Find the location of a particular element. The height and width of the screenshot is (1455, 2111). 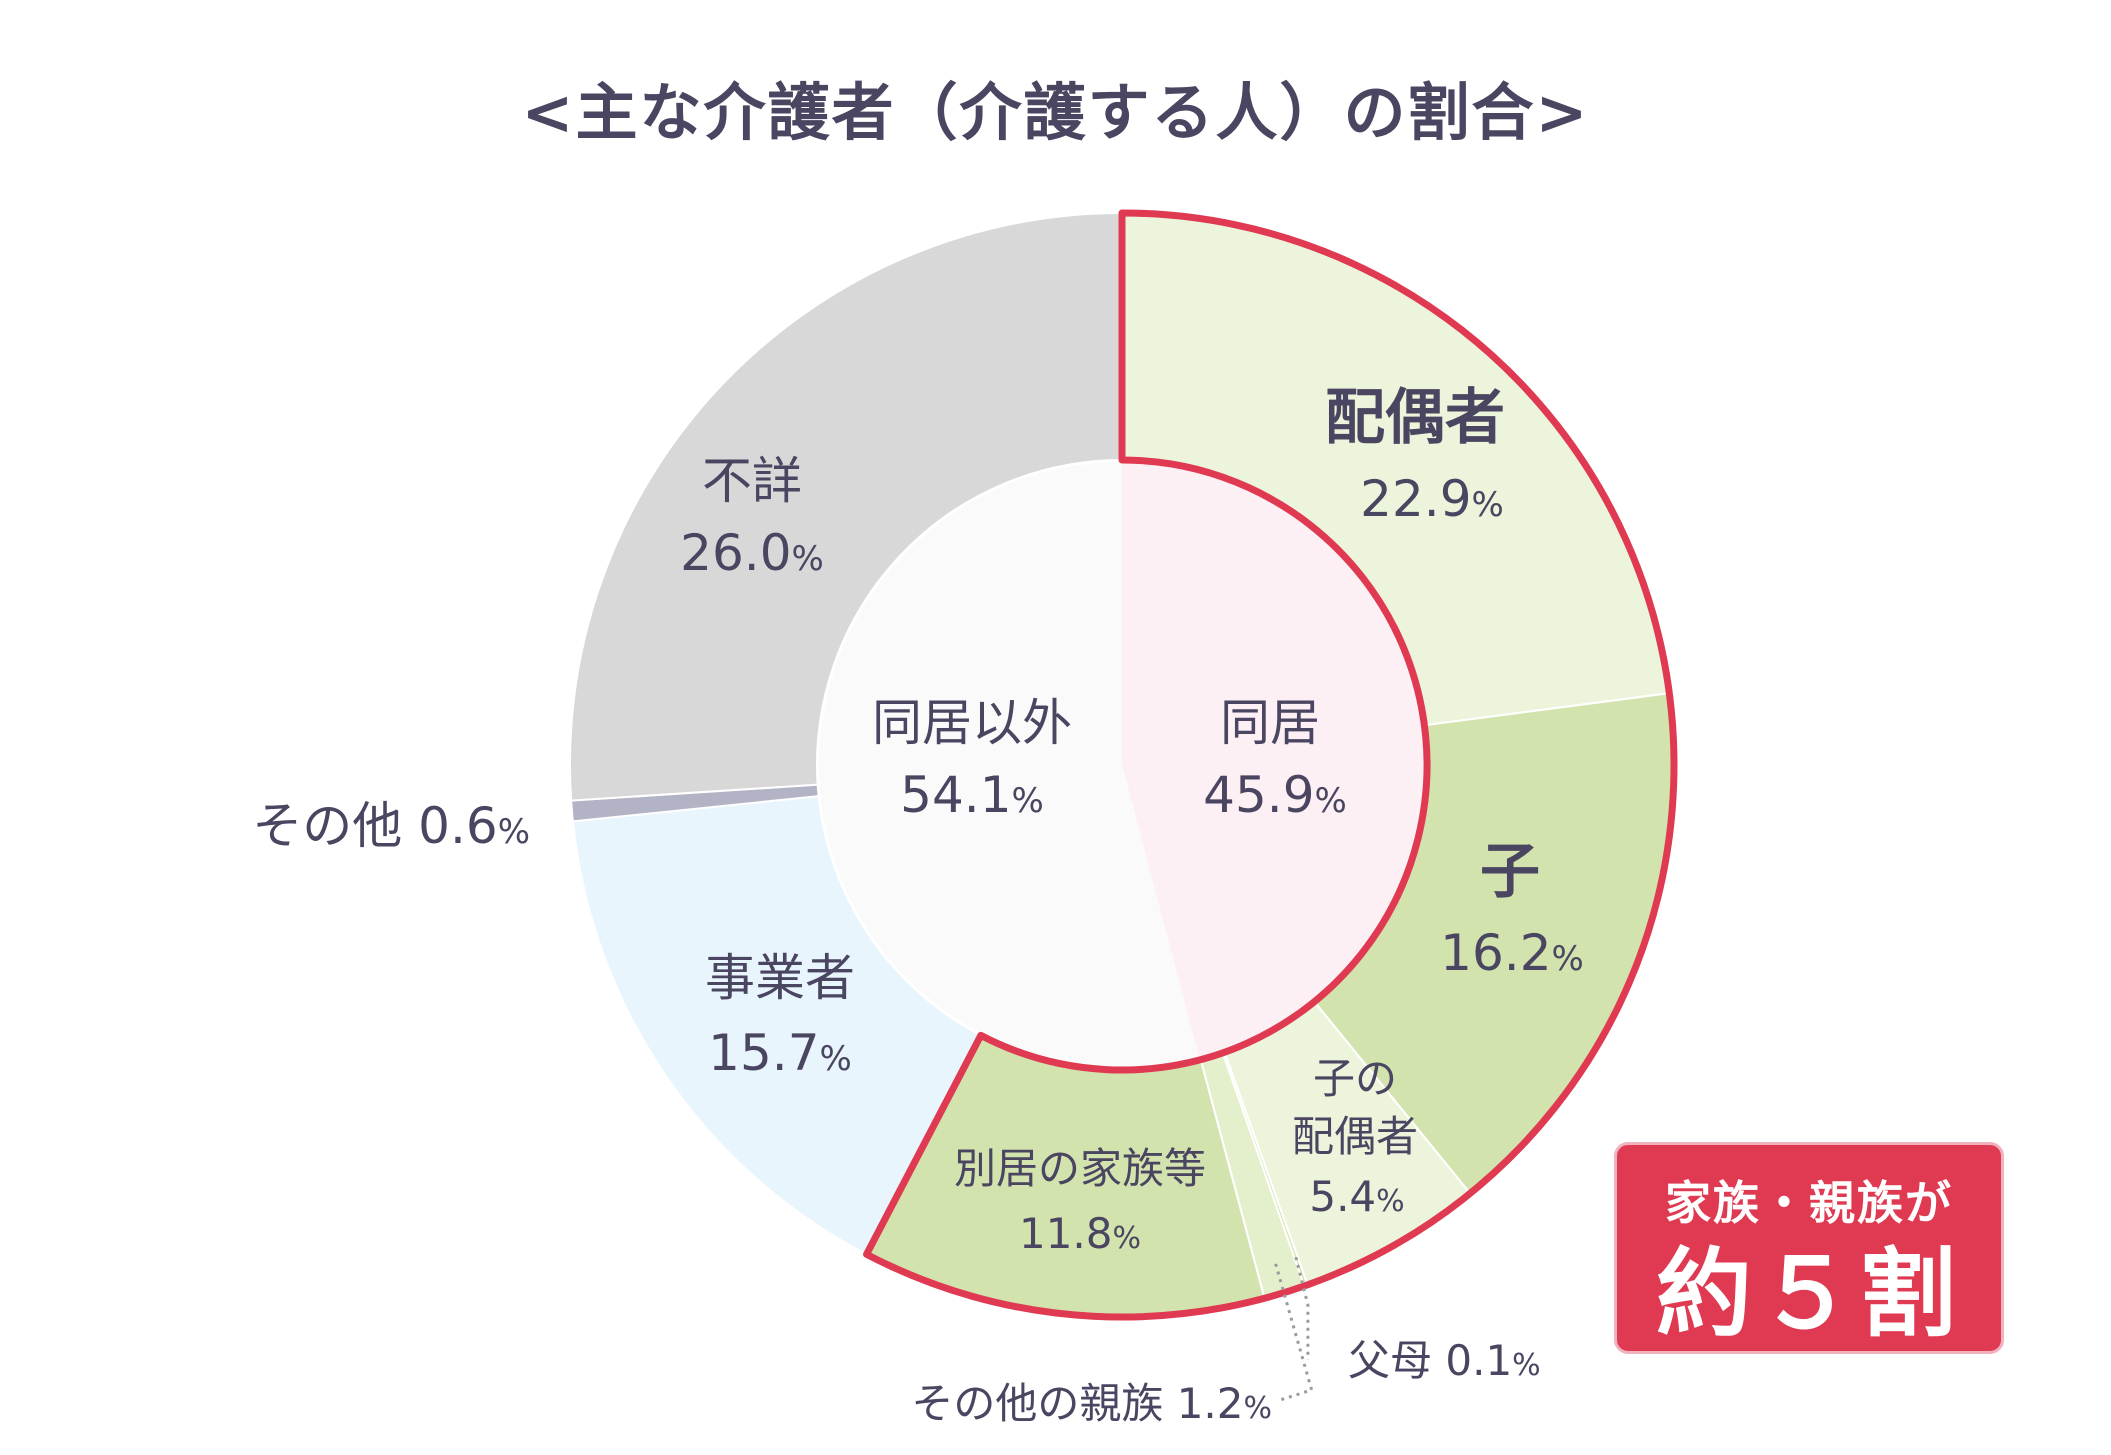

label-separate-family-value: 11.8% is located at coordinates (1080, 1233).